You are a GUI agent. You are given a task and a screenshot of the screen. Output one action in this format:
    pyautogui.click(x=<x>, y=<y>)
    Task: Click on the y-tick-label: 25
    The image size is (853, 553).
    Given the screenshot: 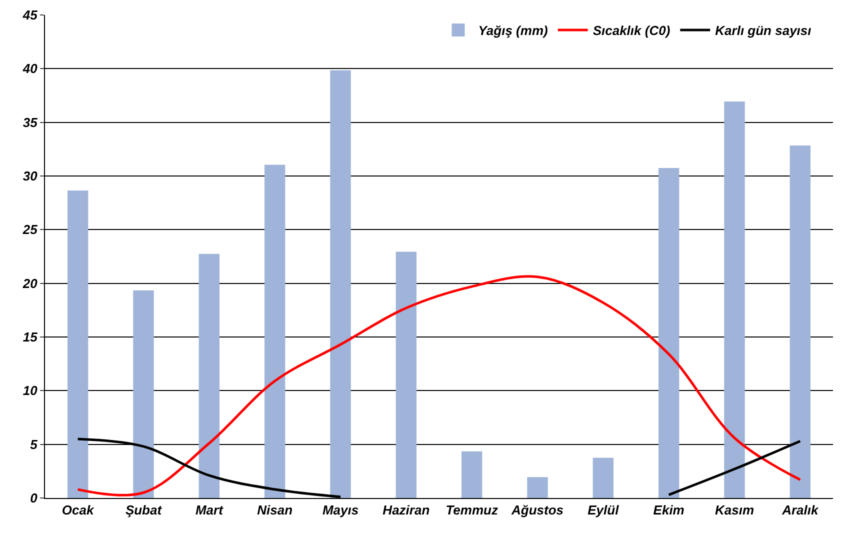 What is the action you would take?
    pyautogui.click(x=30, y=230)
    